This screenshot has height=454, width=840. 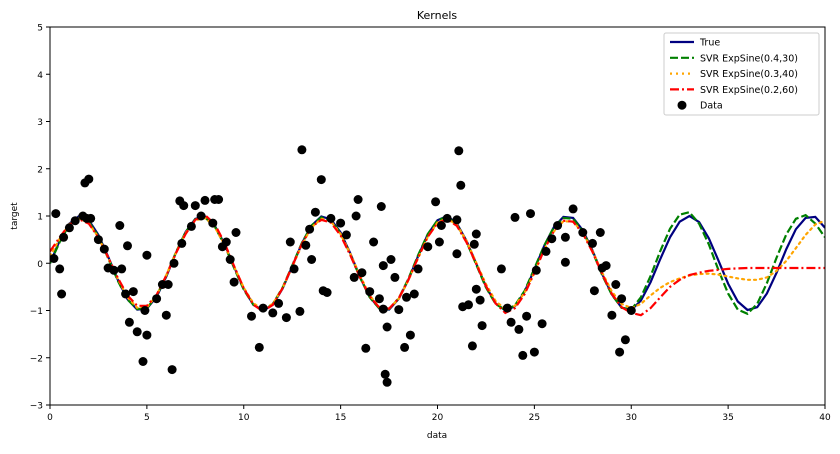 I want to click on legend-label: SVR ExpSine(0.4,30), so click(x=749, y=58).